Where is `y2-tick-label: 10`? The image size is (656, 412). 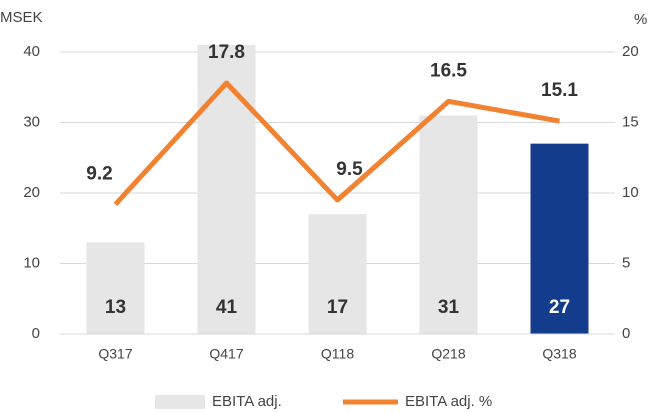
y2-tick-label: 10 is located at coordinates (630, 192).